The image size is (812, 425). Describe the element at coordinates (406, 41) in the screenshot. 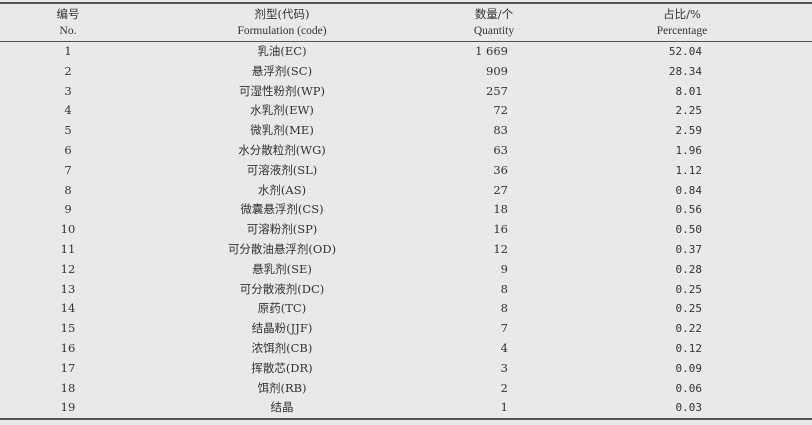

I see `table-header-rule` at that location.